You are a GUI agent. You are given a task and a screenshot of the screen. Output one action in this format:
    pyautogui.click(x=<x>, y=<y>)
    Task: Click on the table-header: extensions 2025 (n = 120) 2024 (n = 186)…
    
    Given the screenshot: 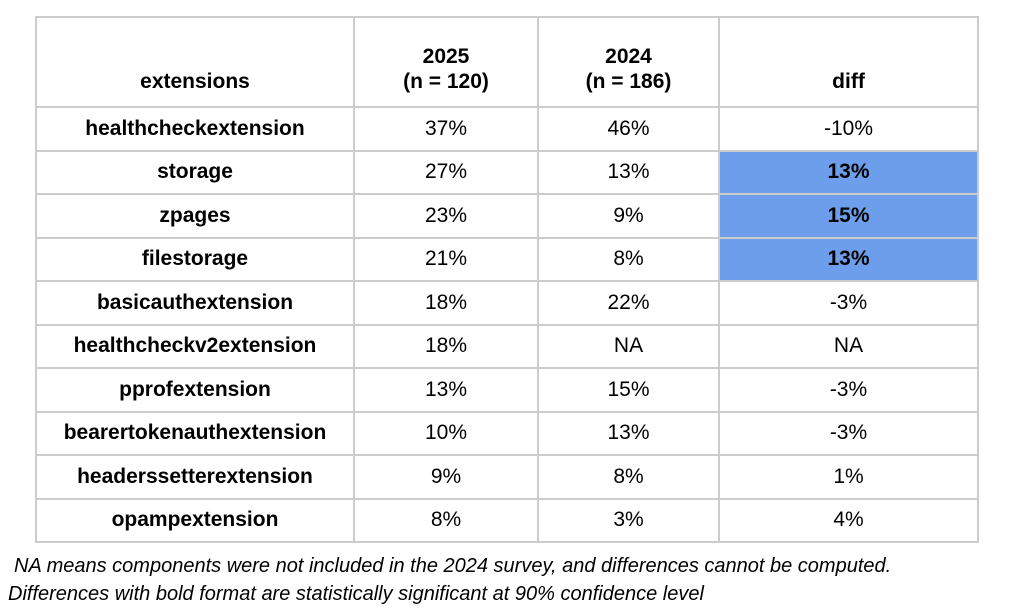 What is the action you would take?
    pyautogui.click(x=507, y=62)
    